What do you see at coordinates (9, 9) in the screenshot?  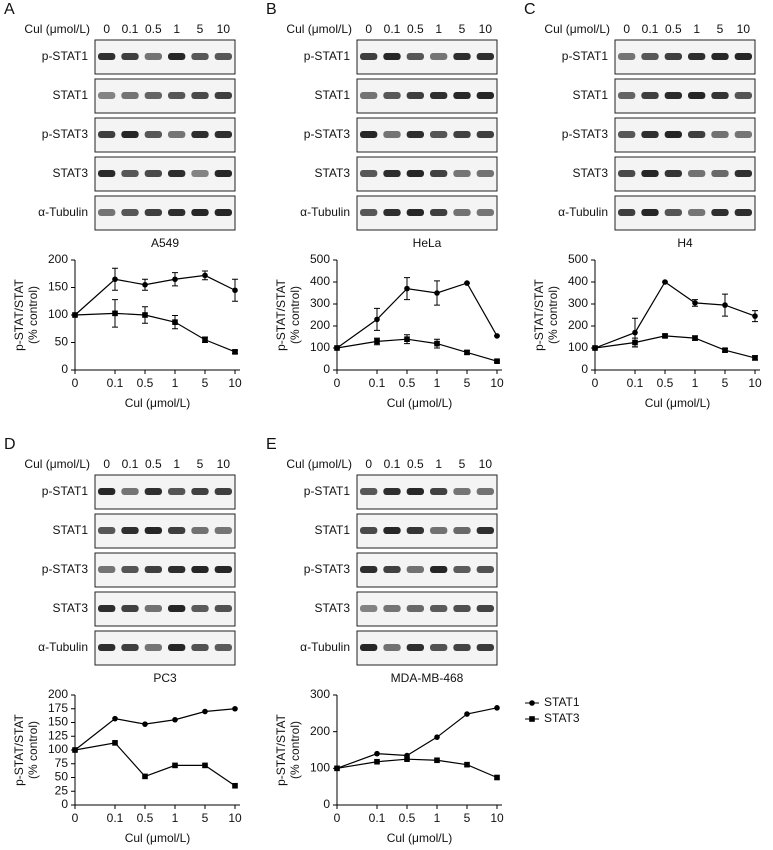 I see `panel-letter: A` at bounding box center [9, 9].